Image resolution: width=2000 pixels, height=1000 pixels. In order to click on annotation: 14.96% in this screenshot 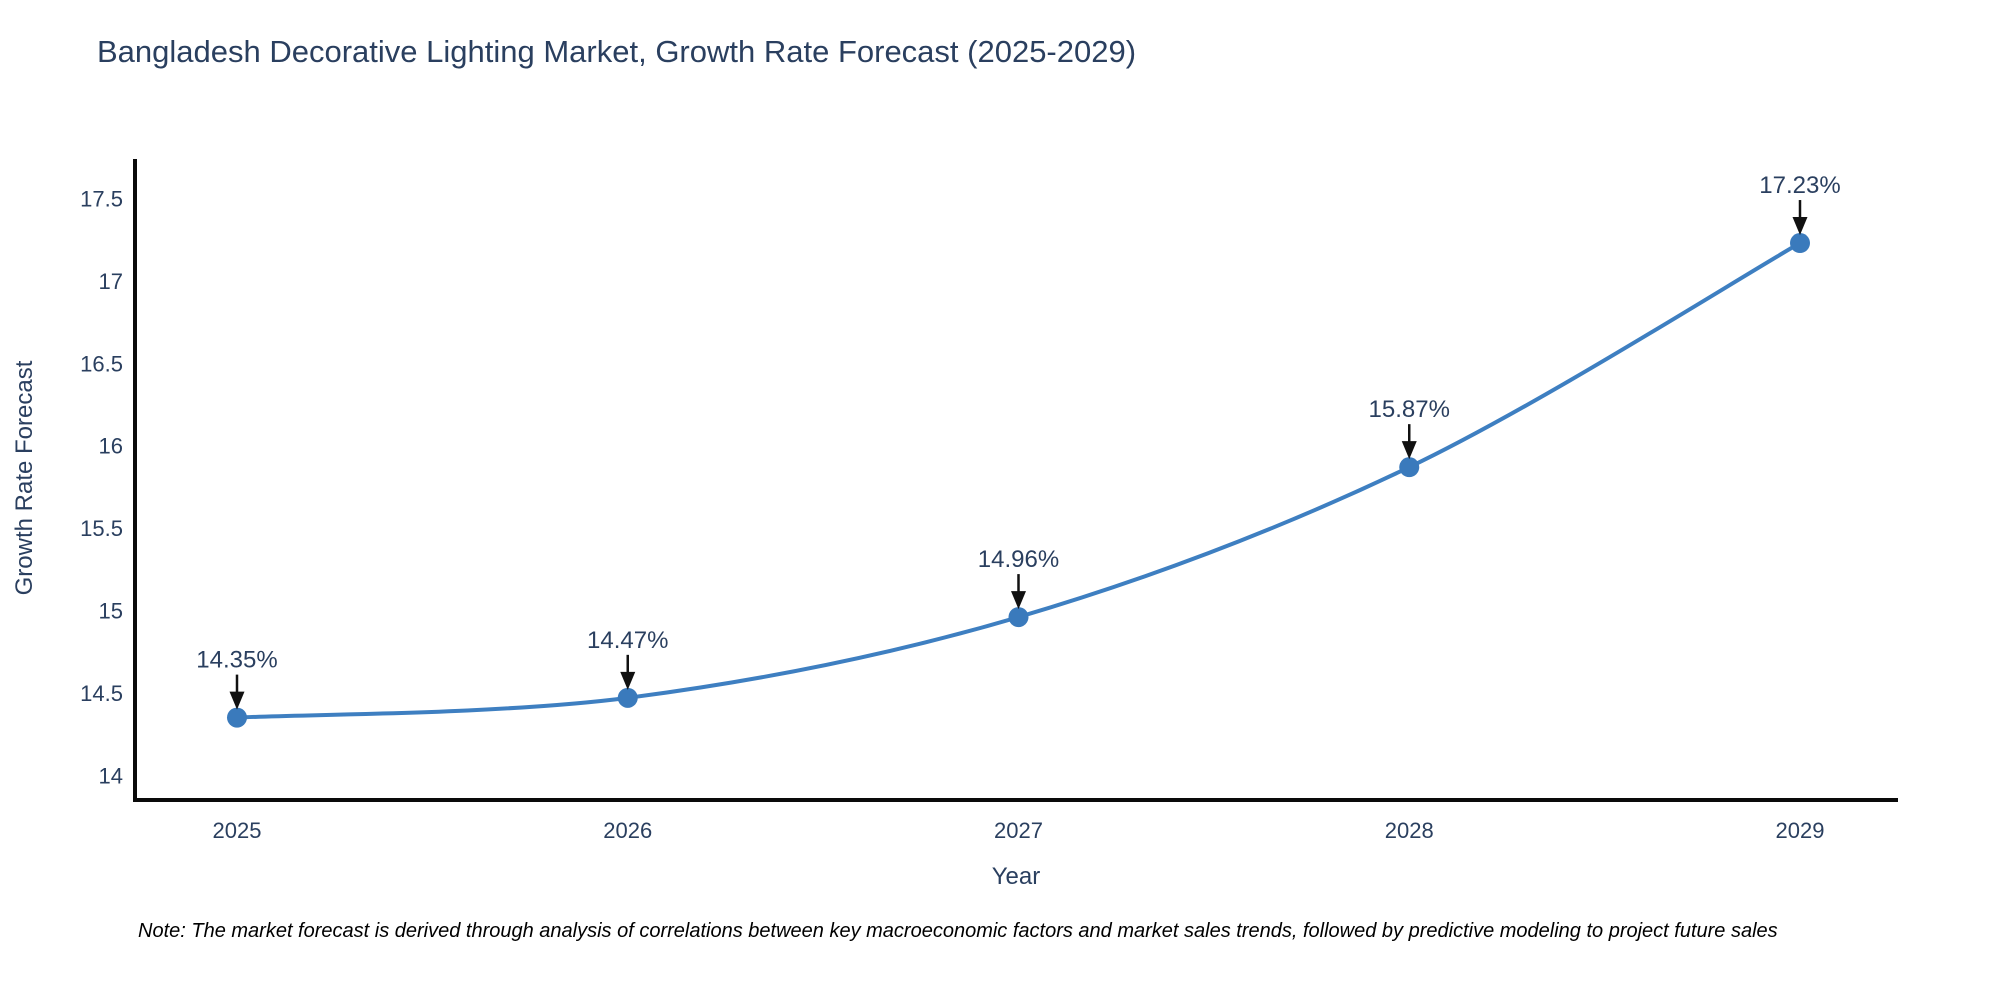, I will do `click(1018, 578)`.